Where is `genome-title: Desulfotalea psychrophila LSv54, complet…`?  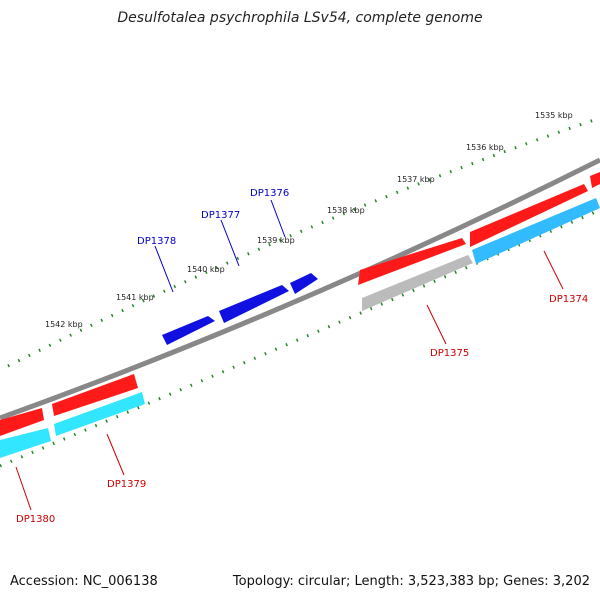
genome-title: Desulfotalea psychrophila LSv54, complet… is located at coordinates (300, 18).